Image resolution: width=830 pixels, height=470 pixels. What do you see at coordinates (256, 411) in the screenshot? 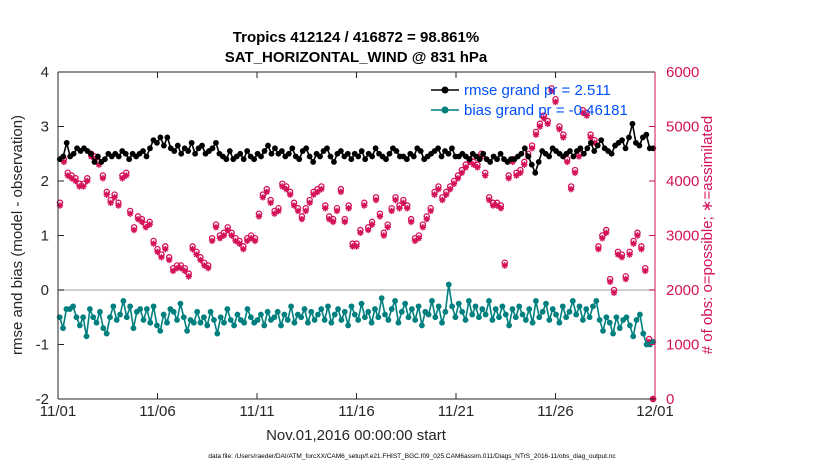
I see `x-tick-label: 11/11` at bounding box center [256, 411].